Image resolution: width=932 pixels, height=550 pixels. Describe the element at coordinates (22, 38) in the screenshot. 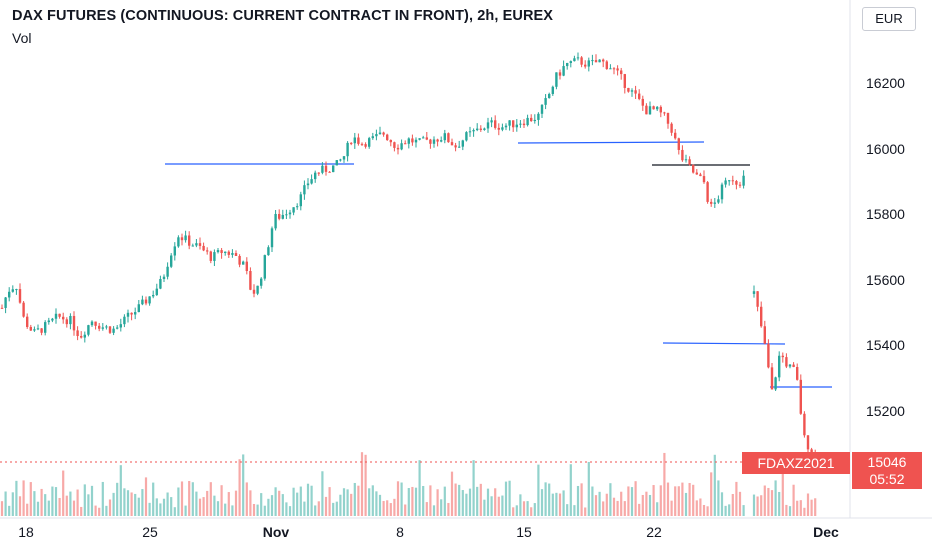

I see `volume-indicator-label: Vol` at that location.